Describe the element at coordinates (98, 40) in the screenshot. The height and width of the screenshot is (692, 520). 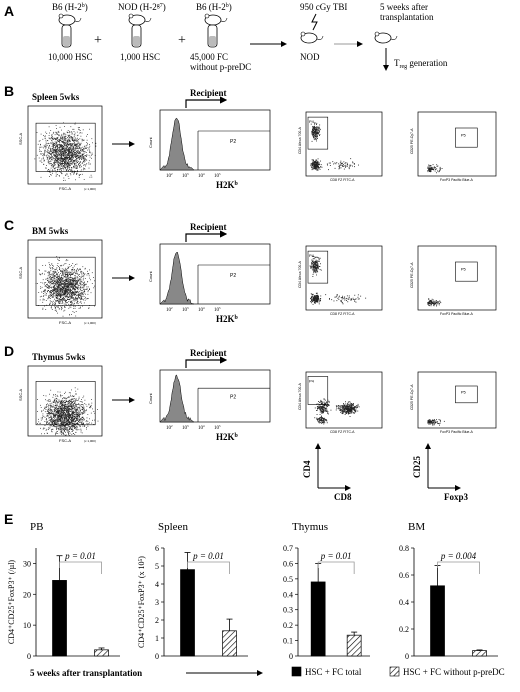
I see `plus-sign: +` at that location.